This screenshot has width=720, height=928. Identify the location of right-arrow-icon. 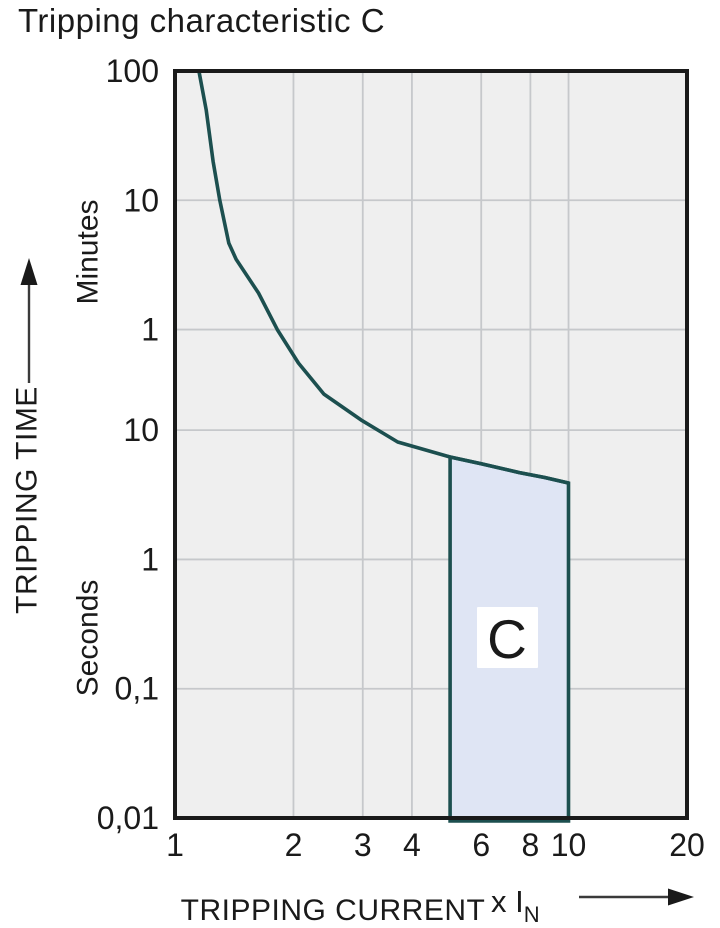
(636, 897).